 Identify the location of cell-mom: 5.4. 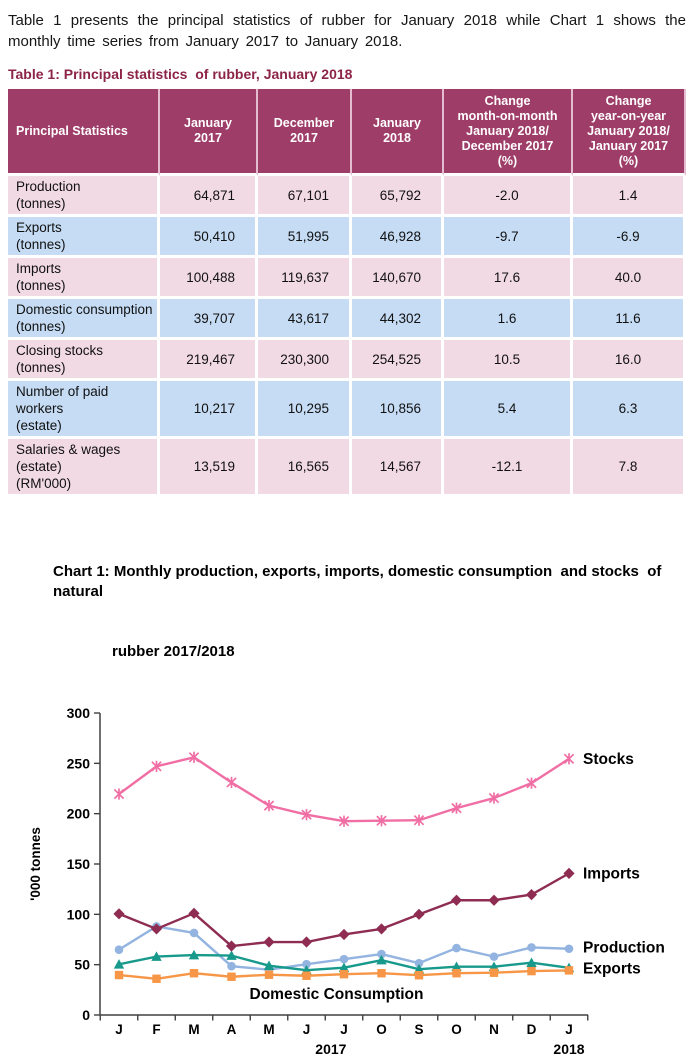
(508, 410).